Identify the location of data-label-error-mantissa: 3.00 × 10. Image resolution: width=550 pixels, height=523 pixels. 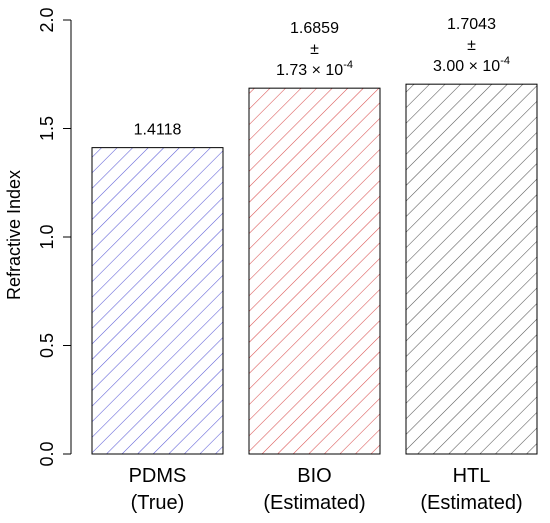
(466, 66).